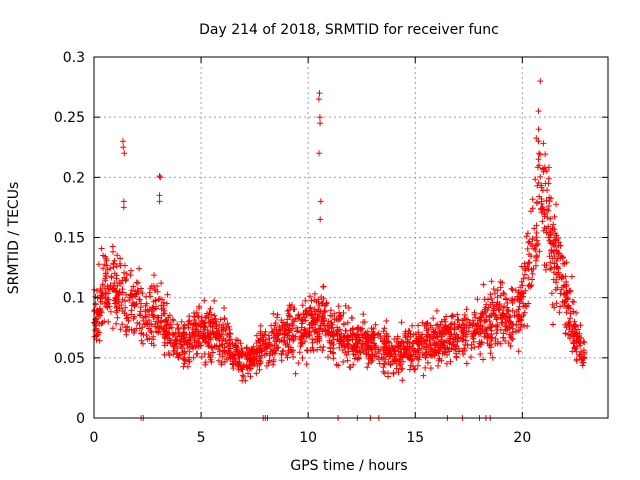  I want to click on y-tick-label: 0, so click(80, 419).